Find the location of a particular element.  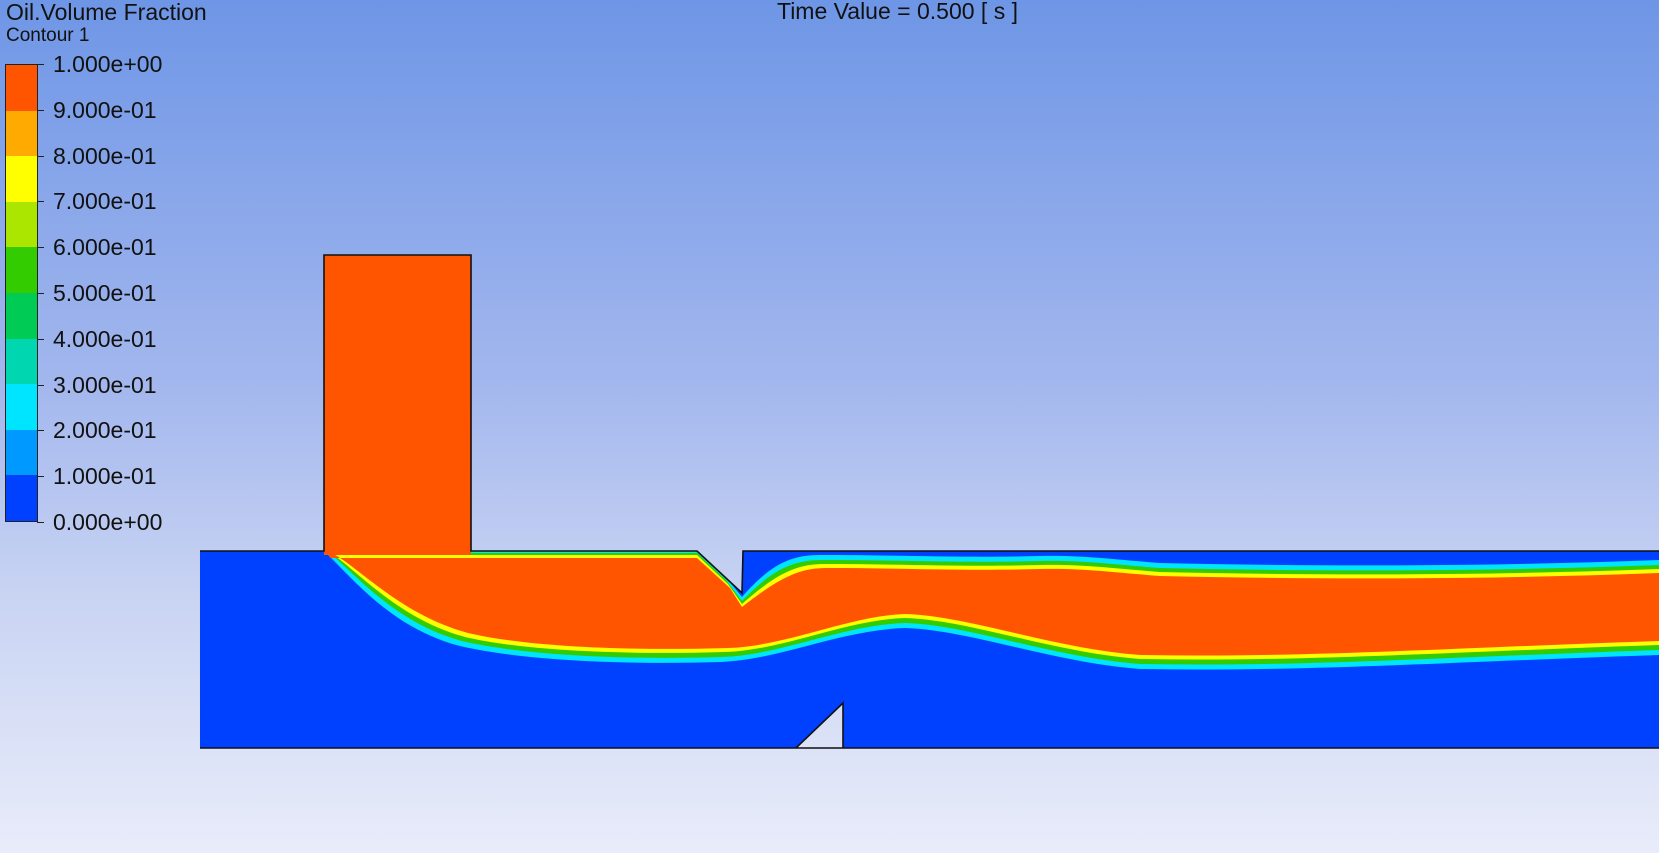

colorbar-tick-label: 4.000e-01 is located at coordinates (105, 339).